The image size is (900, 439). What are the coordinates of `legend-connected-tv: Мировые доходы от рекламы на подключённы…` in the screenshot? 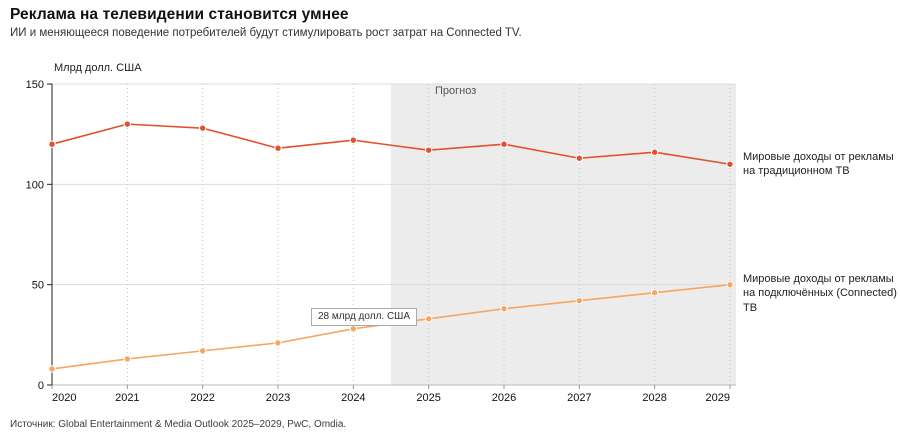 It's located at (820, 293).